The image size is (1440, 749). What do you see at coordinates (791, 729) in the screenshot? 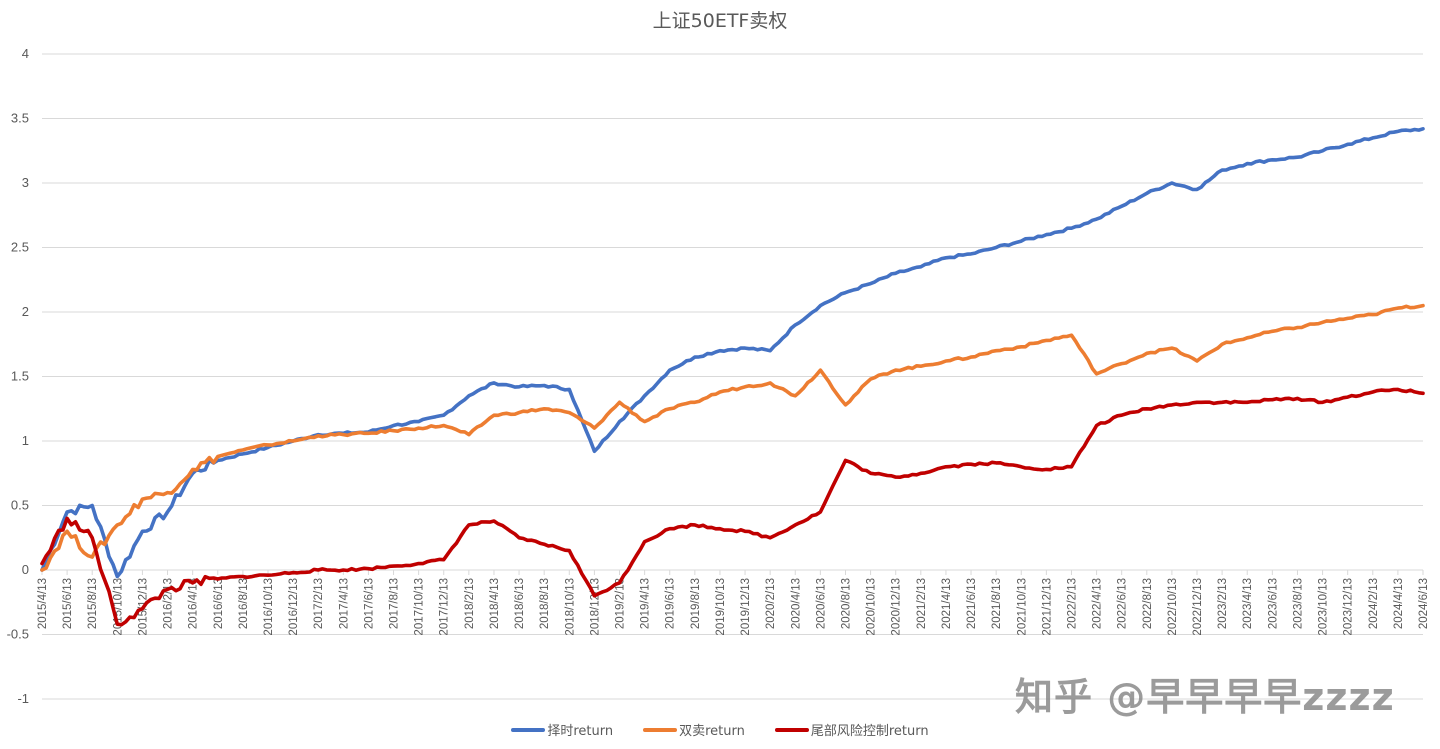
I see `legend-swatch-tail-risk` at bounding box center [791, 729].